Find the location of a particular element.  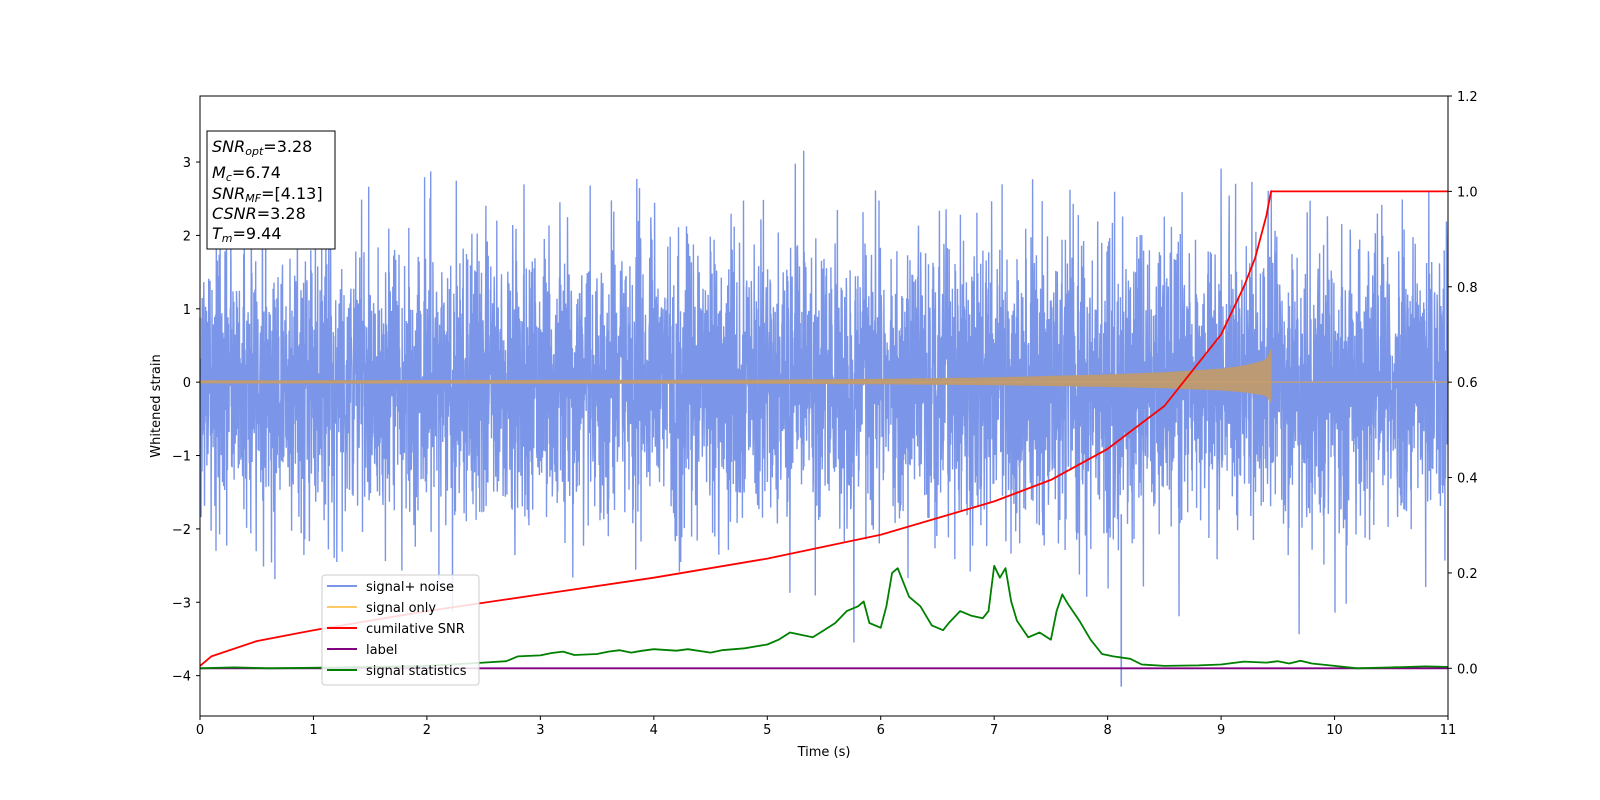

x-tick-label: 0 is located at coordinates (200, 730).